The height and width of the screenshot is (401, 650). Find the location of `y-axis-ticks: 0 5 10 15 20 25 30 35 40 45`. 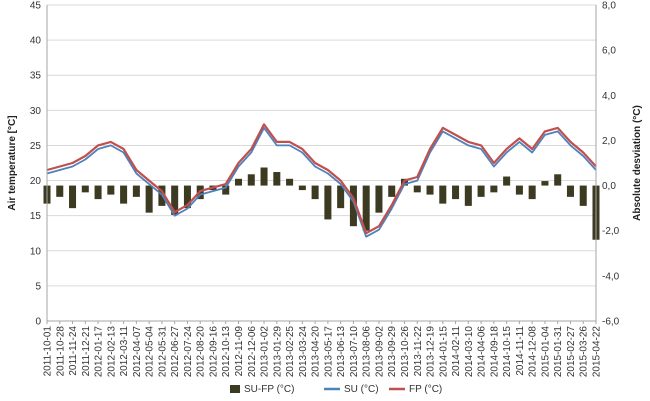

y-axis-ticks: 0 5 10 15 20 25 30 35 40 45 is located at coordinates (36, 164).